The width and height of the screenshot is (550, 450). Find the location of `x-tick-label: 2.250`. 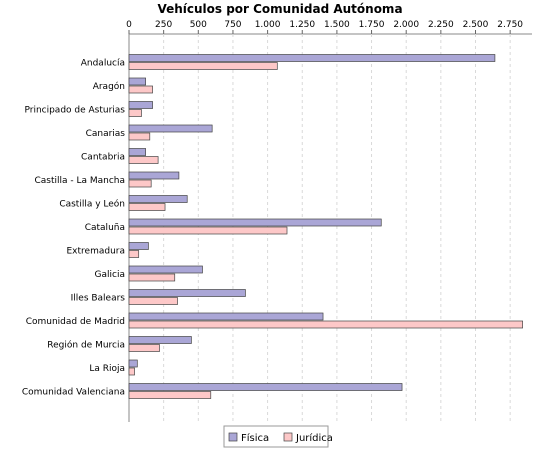

x-tick-label: 2.250 is located at coordinates (441, 25).